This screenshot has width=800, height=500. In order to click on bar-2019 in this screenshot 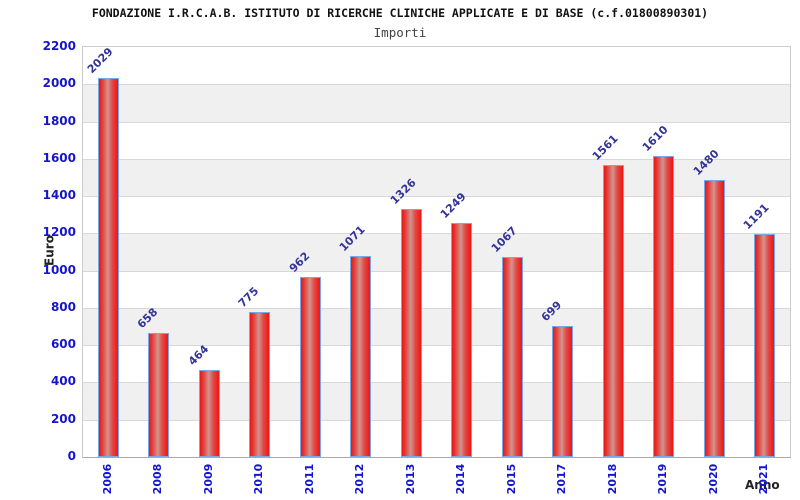, I will do `click(663, 306)`.